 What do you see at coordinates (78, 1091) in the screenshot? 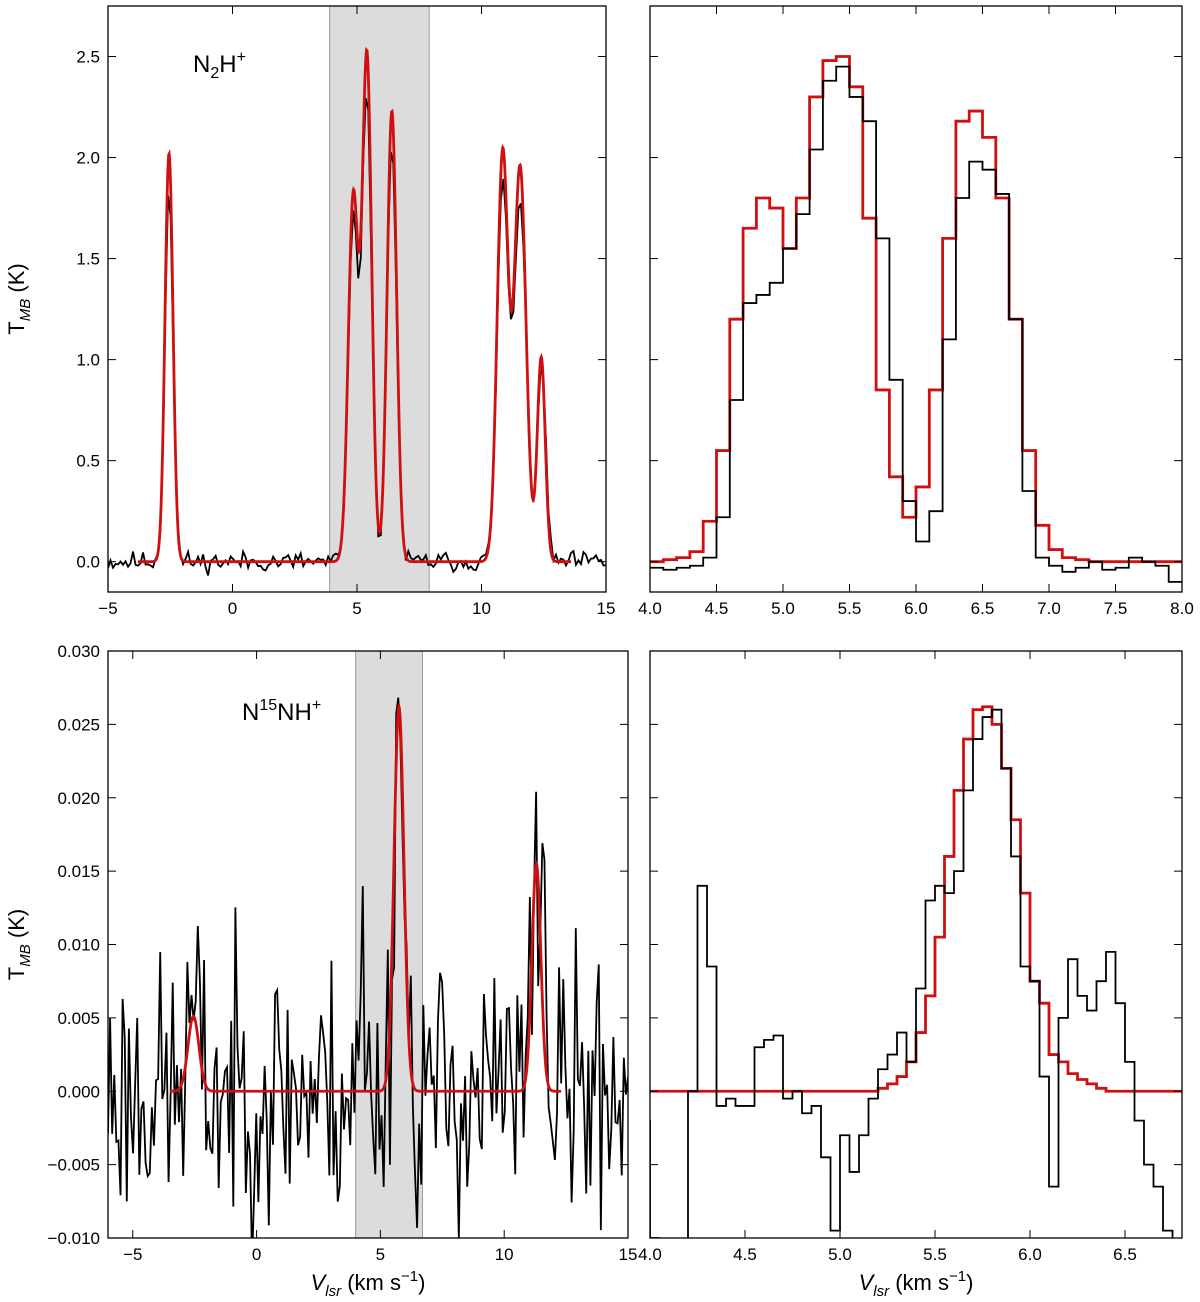
I see `y-tick-label: 0.000` at bounding box center [78, 1091].